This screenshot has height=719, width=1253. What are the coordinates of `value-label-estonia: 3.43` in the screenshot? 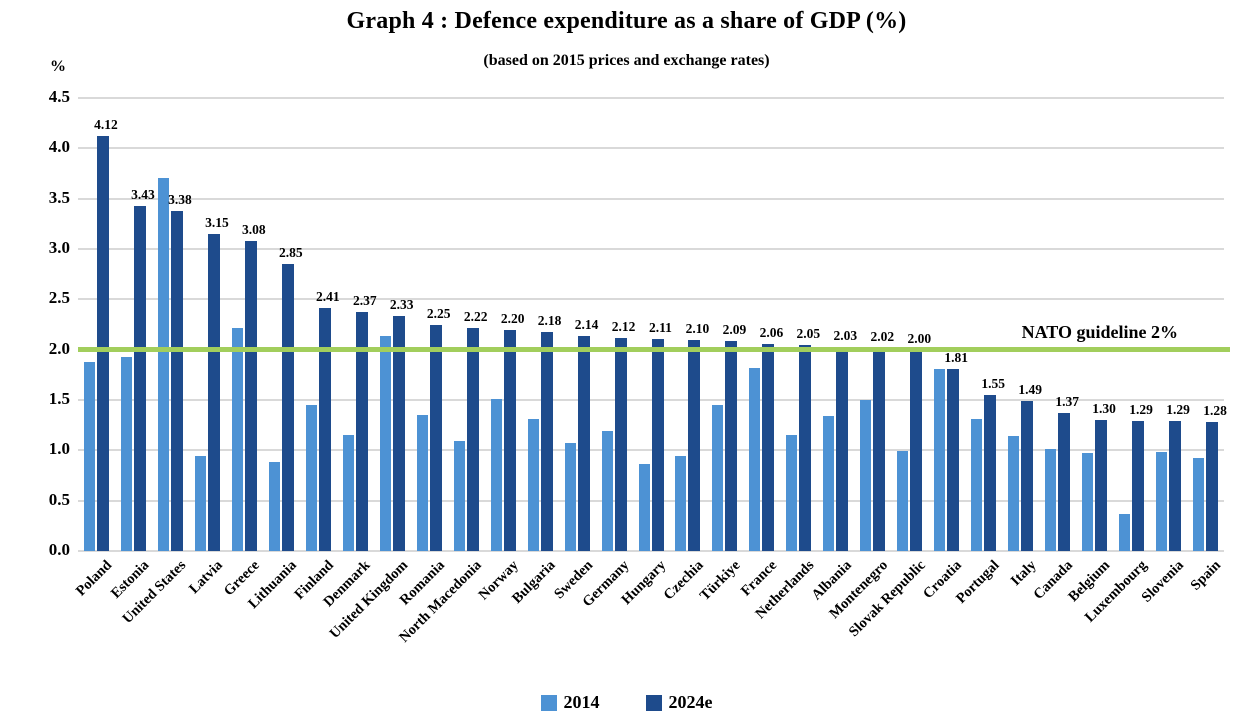 It's located at (143, 194).